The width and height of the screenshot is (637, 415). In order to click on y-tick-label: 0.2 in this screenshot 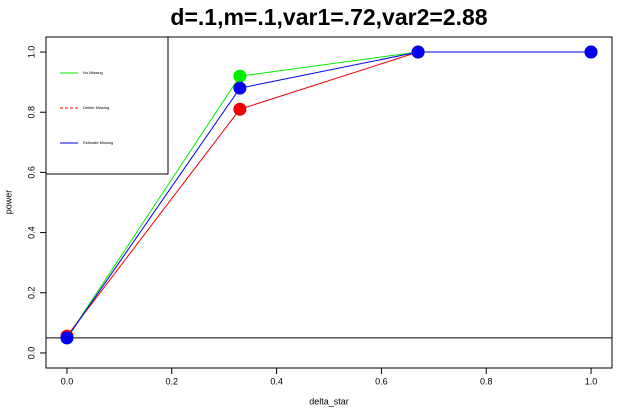, I will do `click(31, 293)`.